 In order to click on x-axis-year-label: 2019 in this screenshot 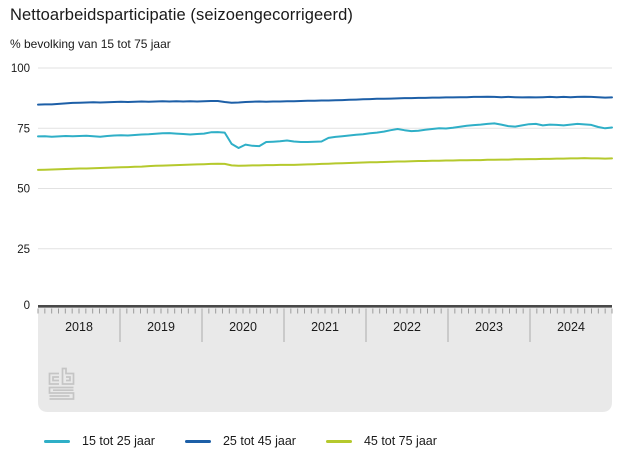, I will do `click(161, 327)`.